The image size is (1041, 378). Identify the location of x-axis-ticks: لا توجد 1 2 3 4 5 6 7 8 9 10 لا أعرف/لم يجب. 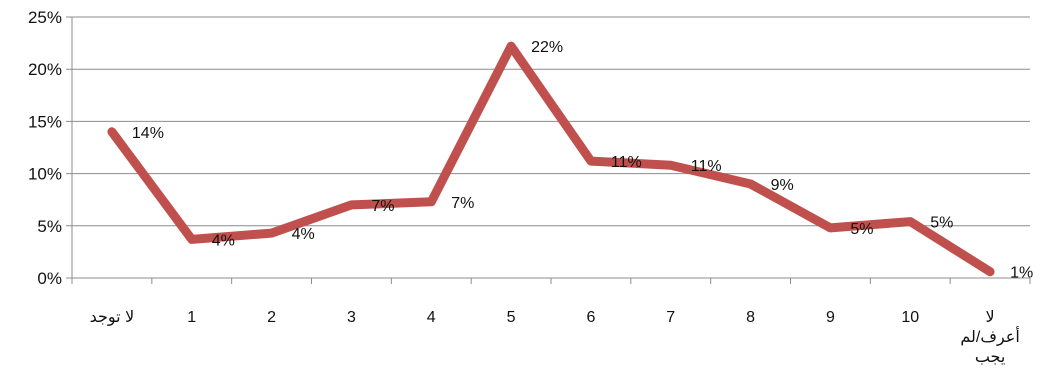
(555, 337).